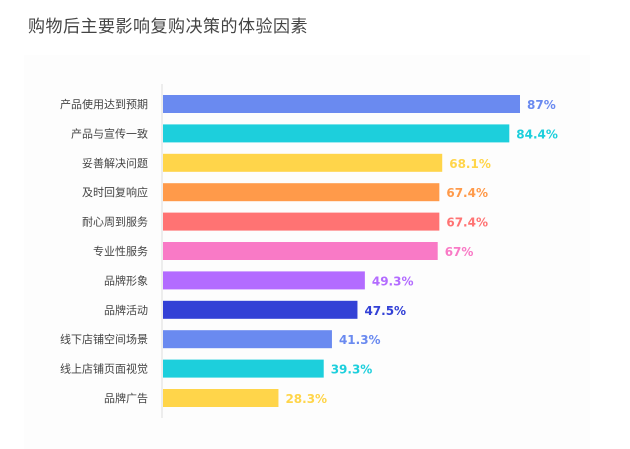 The width and height of the screenshot is (630, 449). What do you see at coordinates (104, 369) in the screenshot?
I see `y-tick-label: 线上店铺页面视觉` at bounding box center [104, 369].